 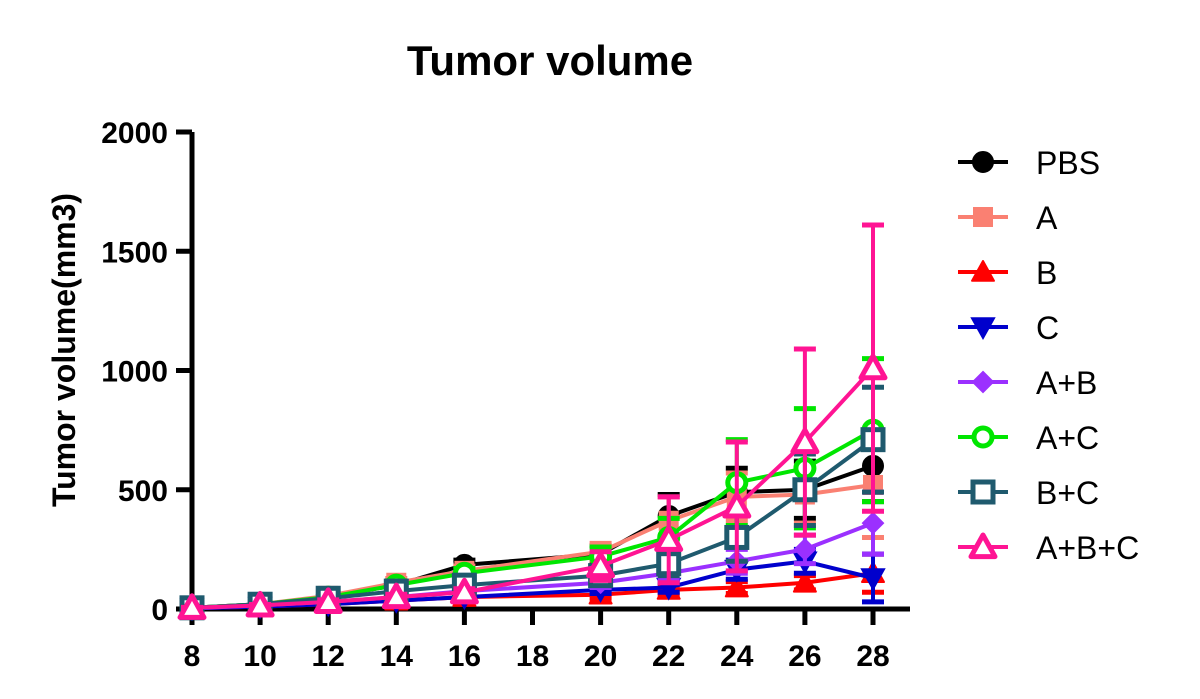 What do you see at coordinates (134, 252) in the screenshot?
I see `y-tick-label: 1500` at bounding box center [134, 252].